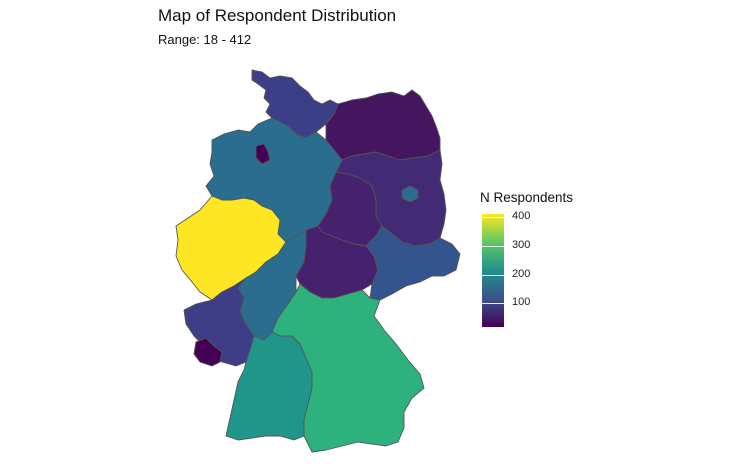  I want to click on map-subtitle: Range: 18 - 412, so click(205, 39).